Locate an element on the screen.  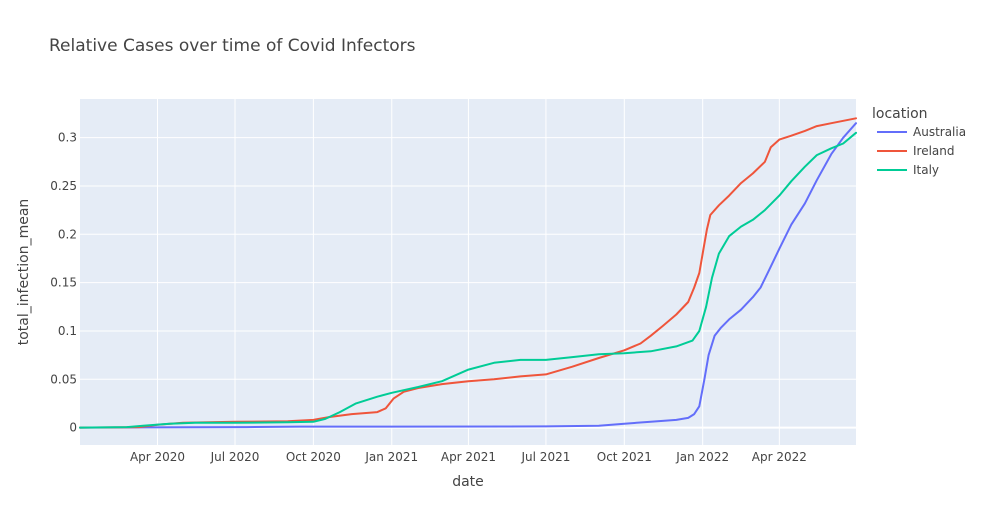
legend-items: Australia Ireland Italy is located at coordinates (921, 151).